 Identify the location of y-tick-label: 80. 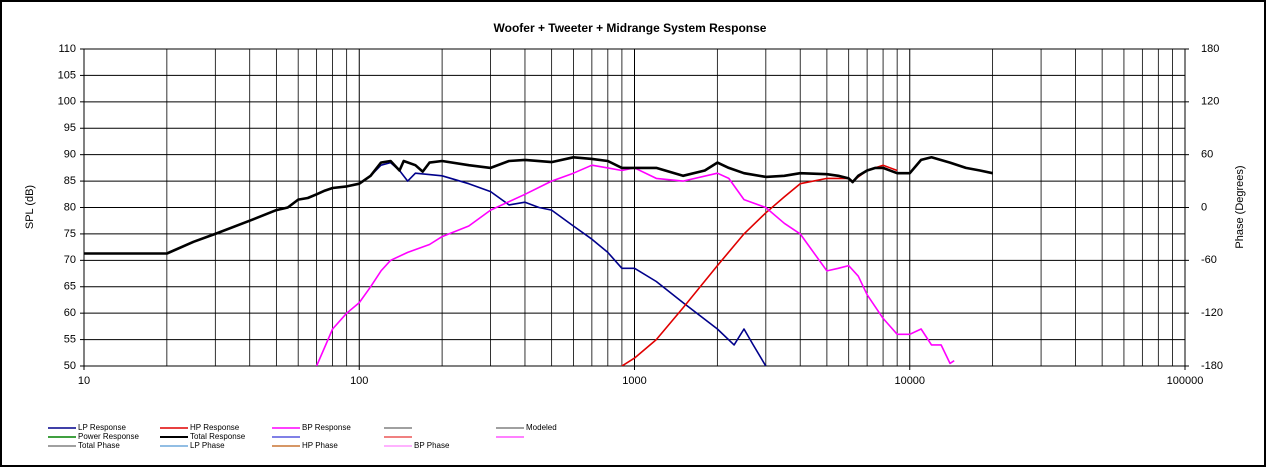
(70, 207).